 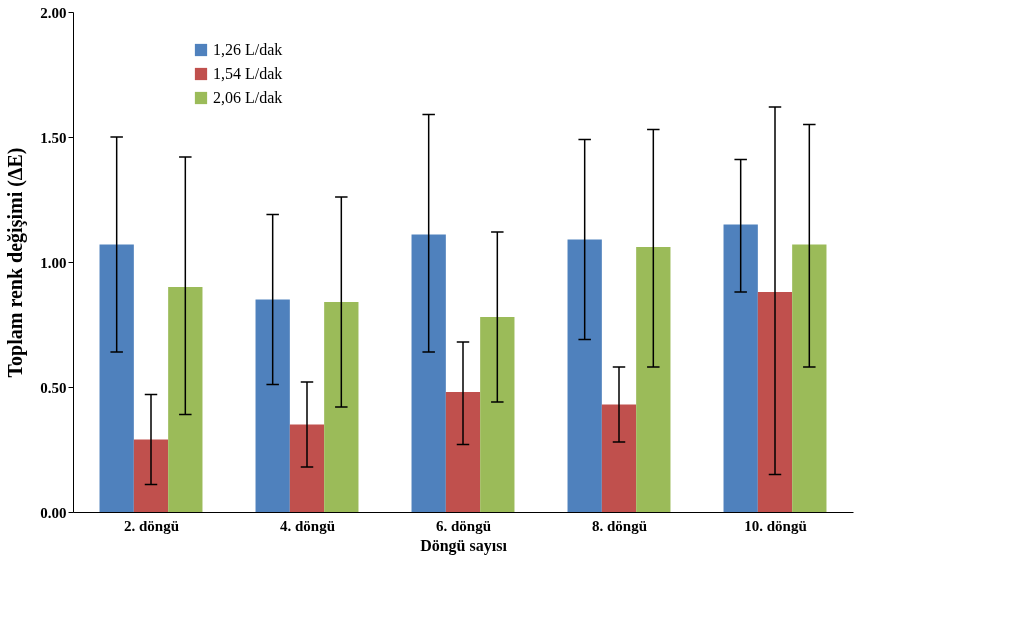 I want to click on legend-label: 1,54 L/dak, so click(x=248, y=73).